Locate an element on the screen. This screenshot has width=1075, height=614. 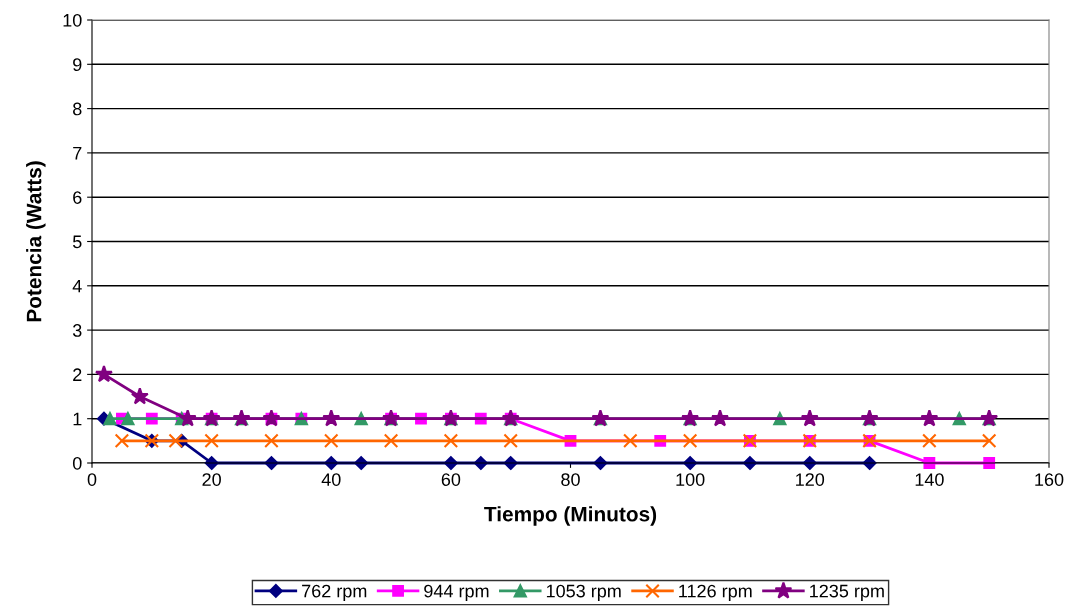
x-axis-title: Tiempo (Minutos) is located at coordinates (570, 516).